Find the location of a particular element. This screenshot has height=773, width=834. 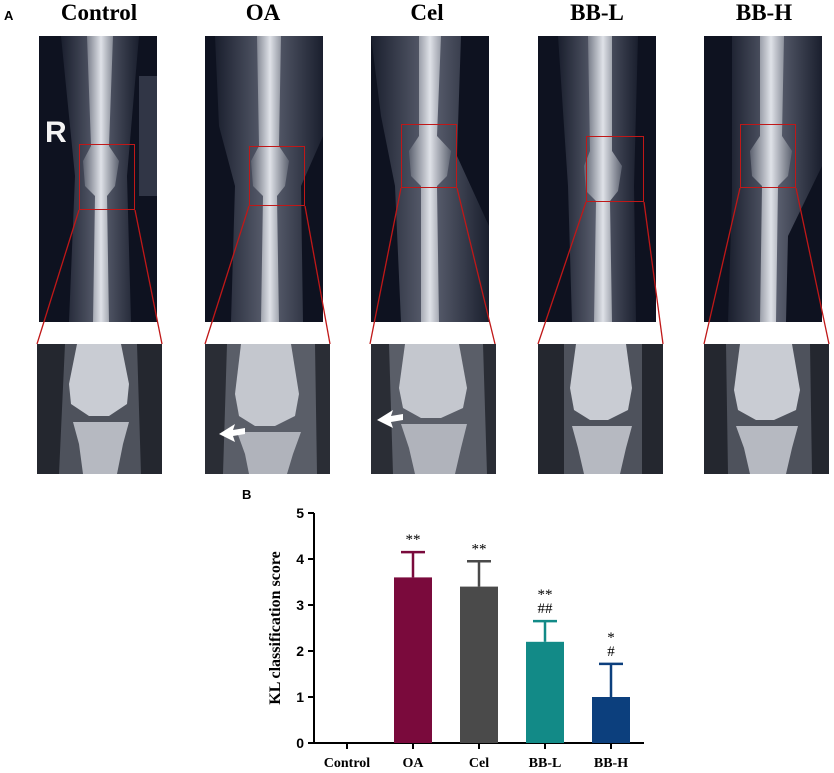

x-tick-label-bb-h: BB-H is located at coordinates (611, 763).